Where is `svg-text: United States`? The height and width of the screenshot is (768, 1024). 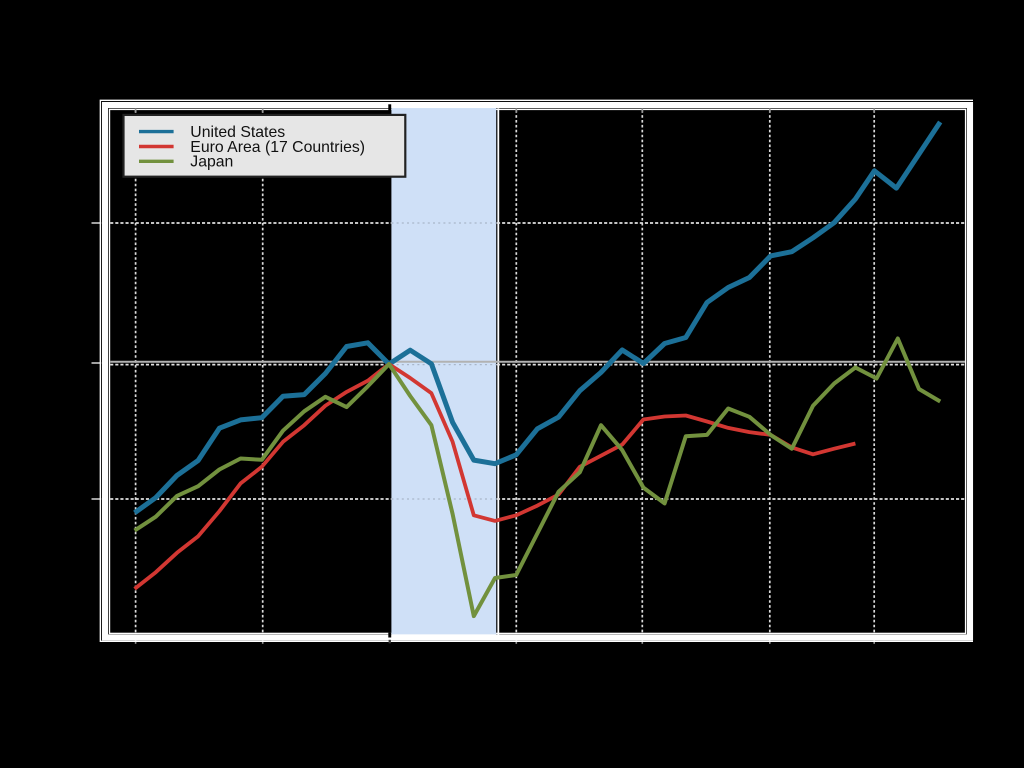
svg-text: United States is located at coordinates (237, 132).